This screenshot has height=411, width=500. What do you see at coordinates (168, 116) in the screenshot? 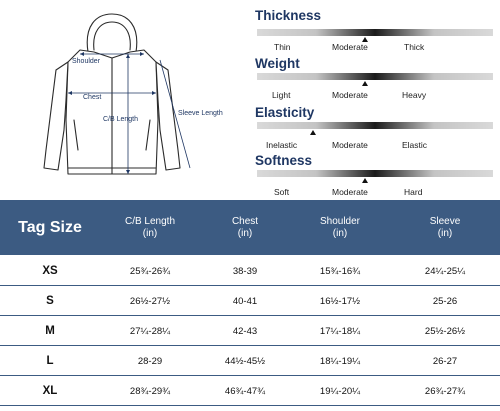
I see `right-sleeve-outline` at bounding box center [168, 116].